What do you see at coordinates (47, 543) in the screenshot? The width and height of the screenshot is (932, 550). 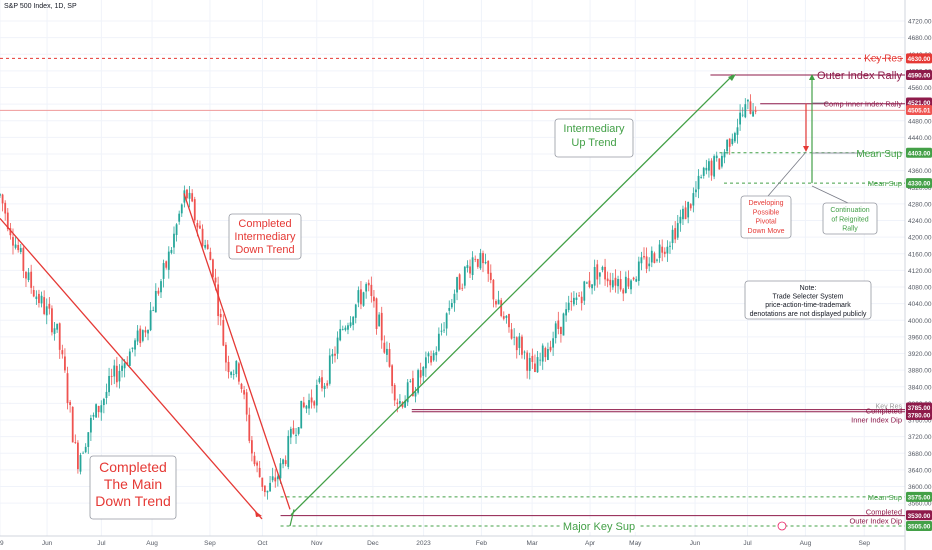 I see `x-tick-label: Jun` at bounding box center [47, 543].